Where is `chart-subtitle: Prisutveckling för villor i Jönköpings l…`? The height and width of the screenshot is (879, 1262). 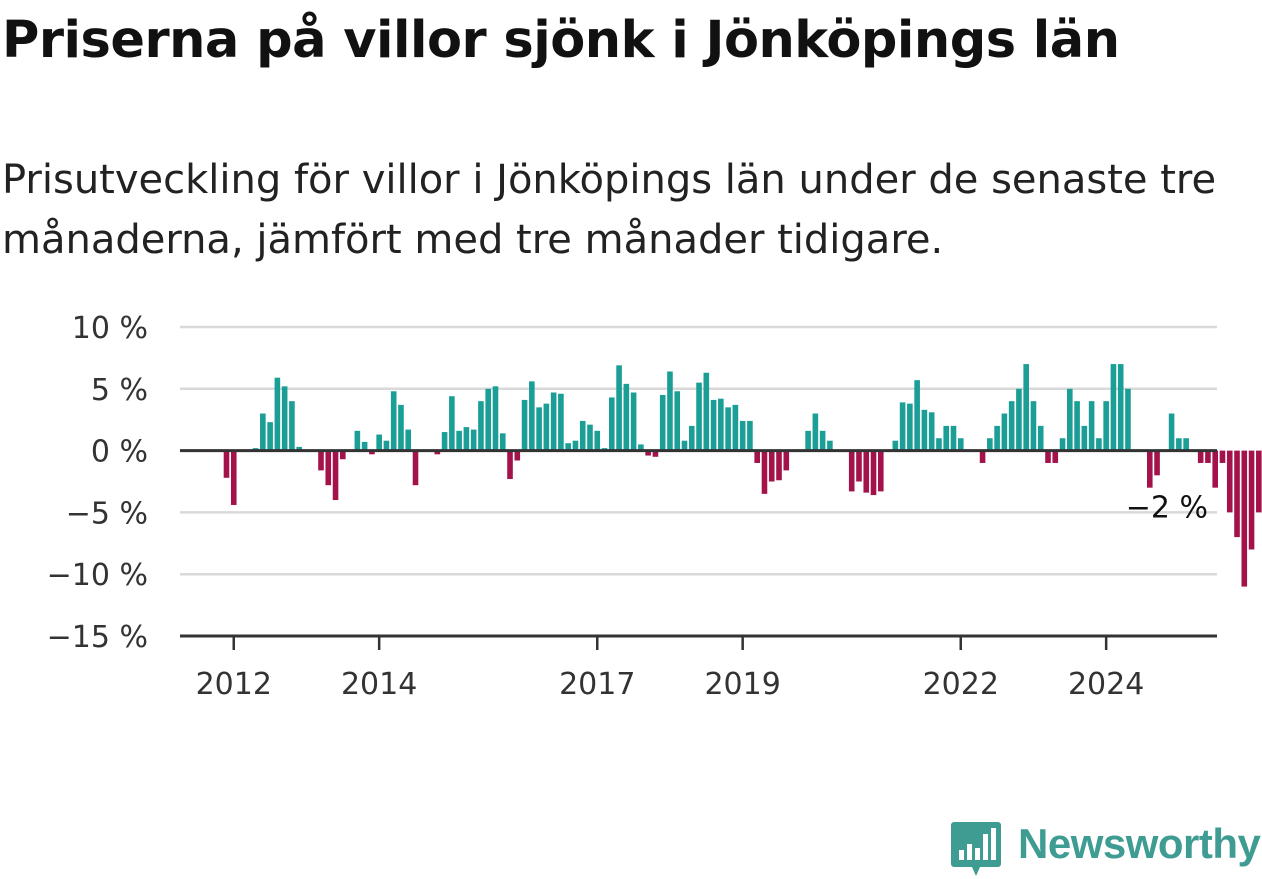 chart-subtitle: Prisutveckling för villor i Jönköpings l… is located at coordinates (609, 210).